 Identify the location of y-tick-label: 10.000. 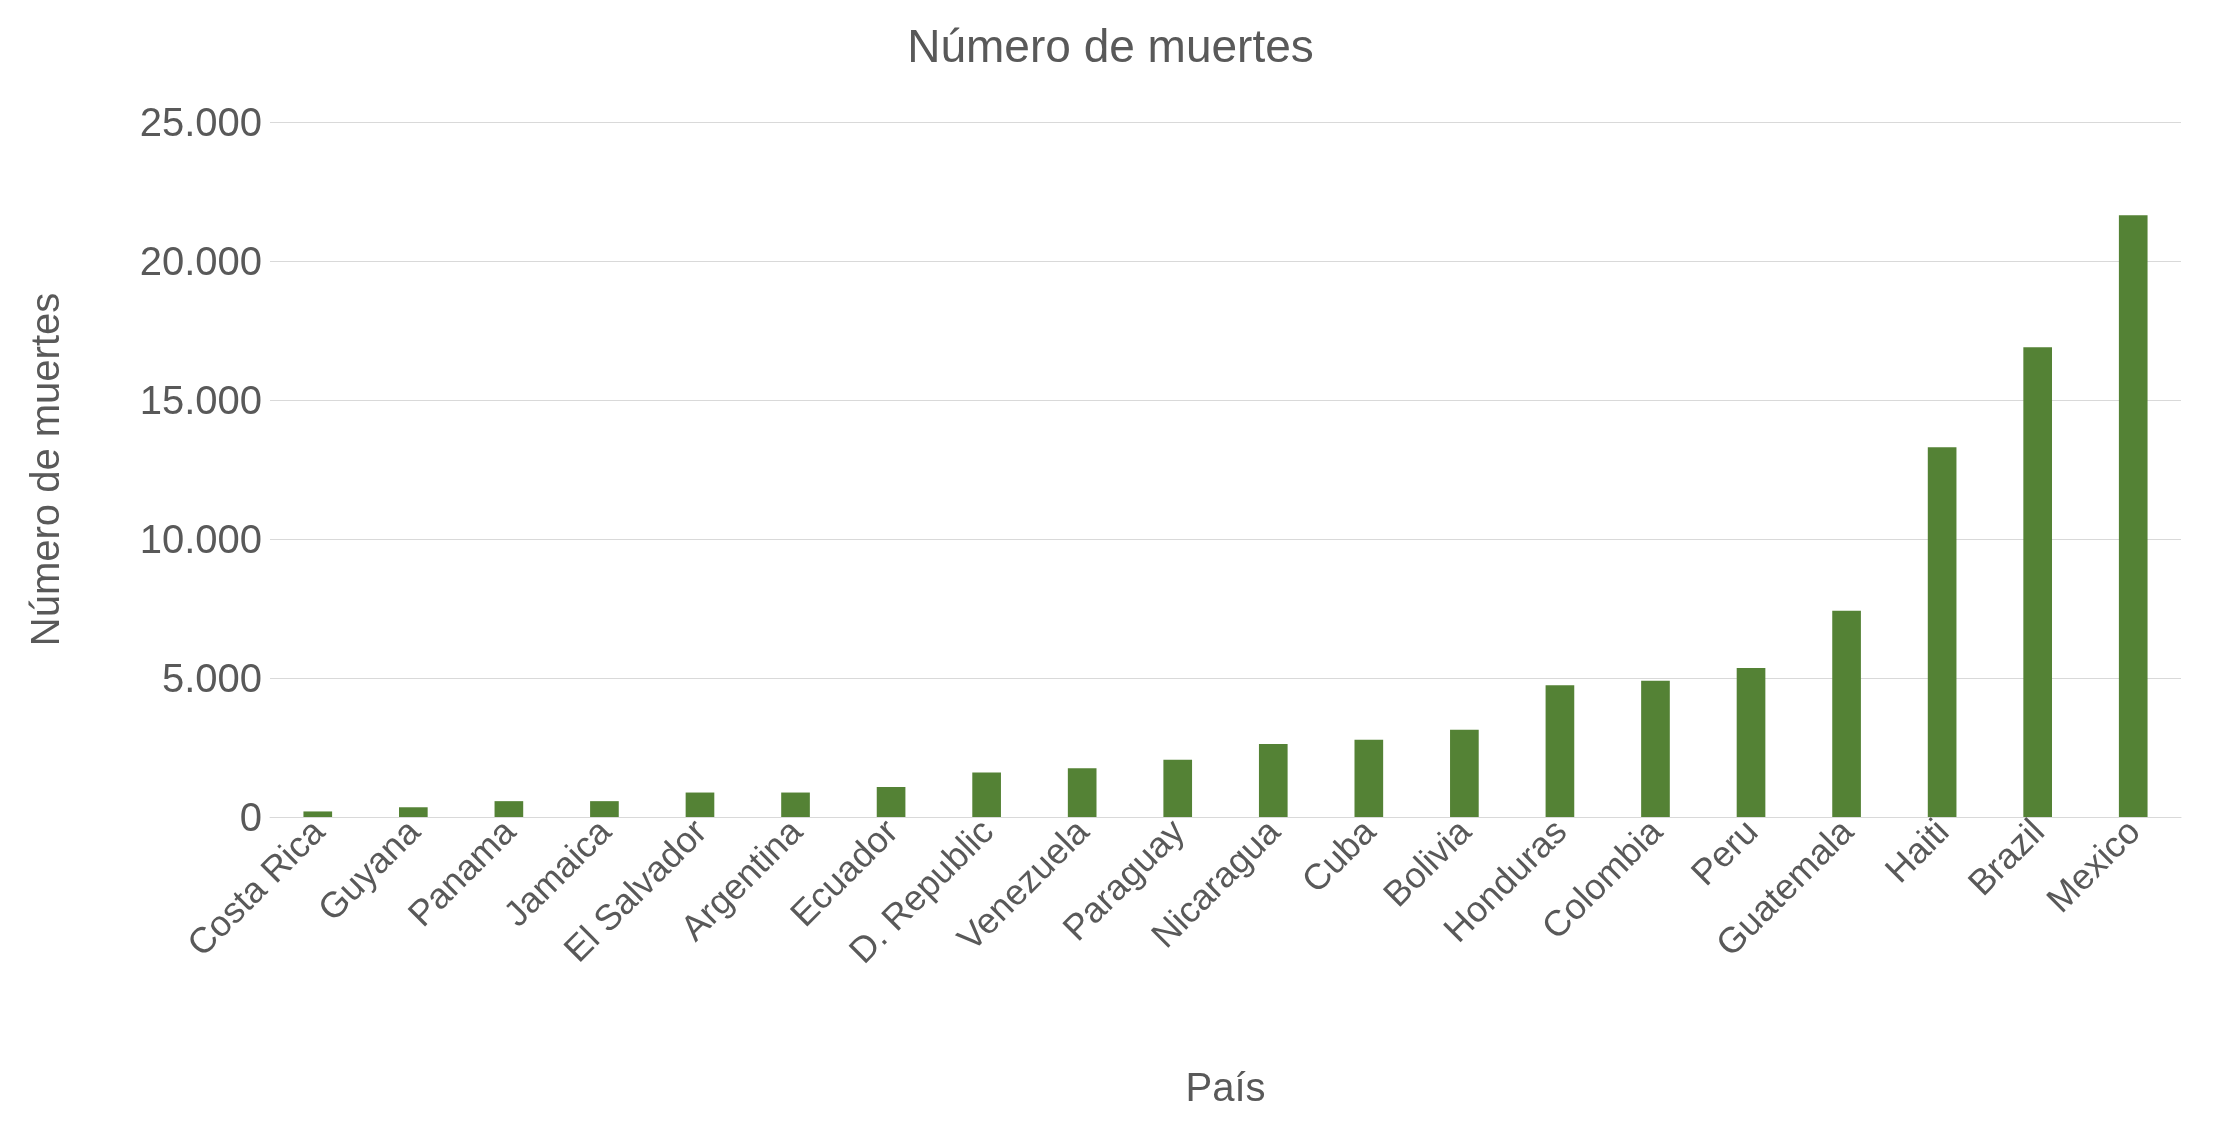
(200, 539).